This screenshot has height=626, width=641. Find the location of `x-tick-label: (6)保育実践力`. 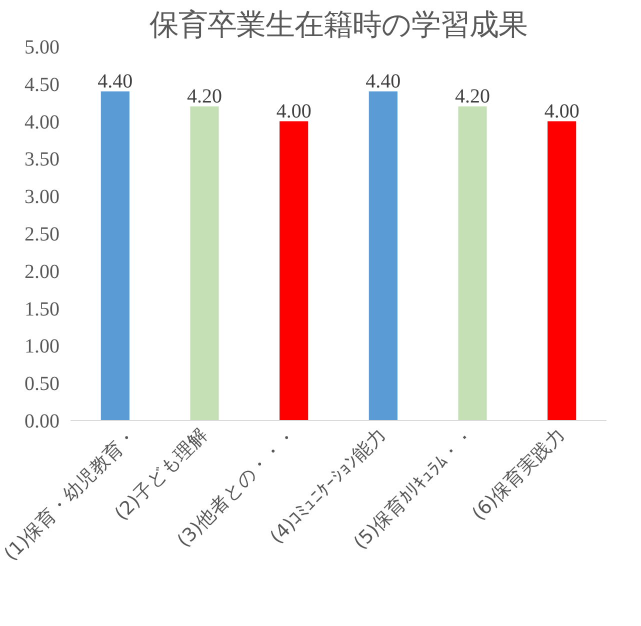

x-tick-label: (6)保育実践力 is located at coordinates (519, 474).